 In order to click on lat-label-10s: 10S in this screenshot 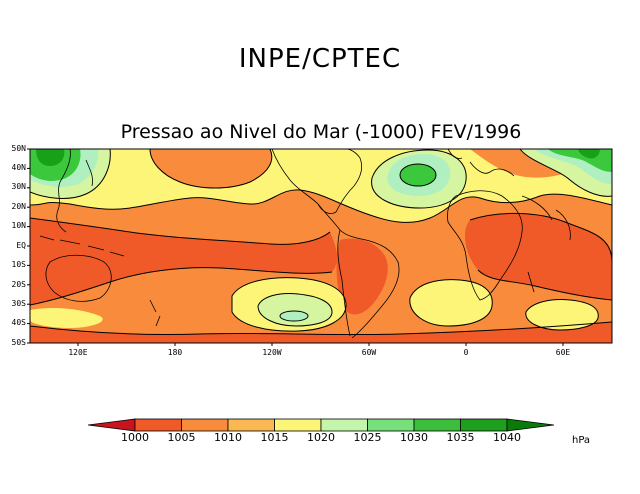, I will do `click(18, 264)`.